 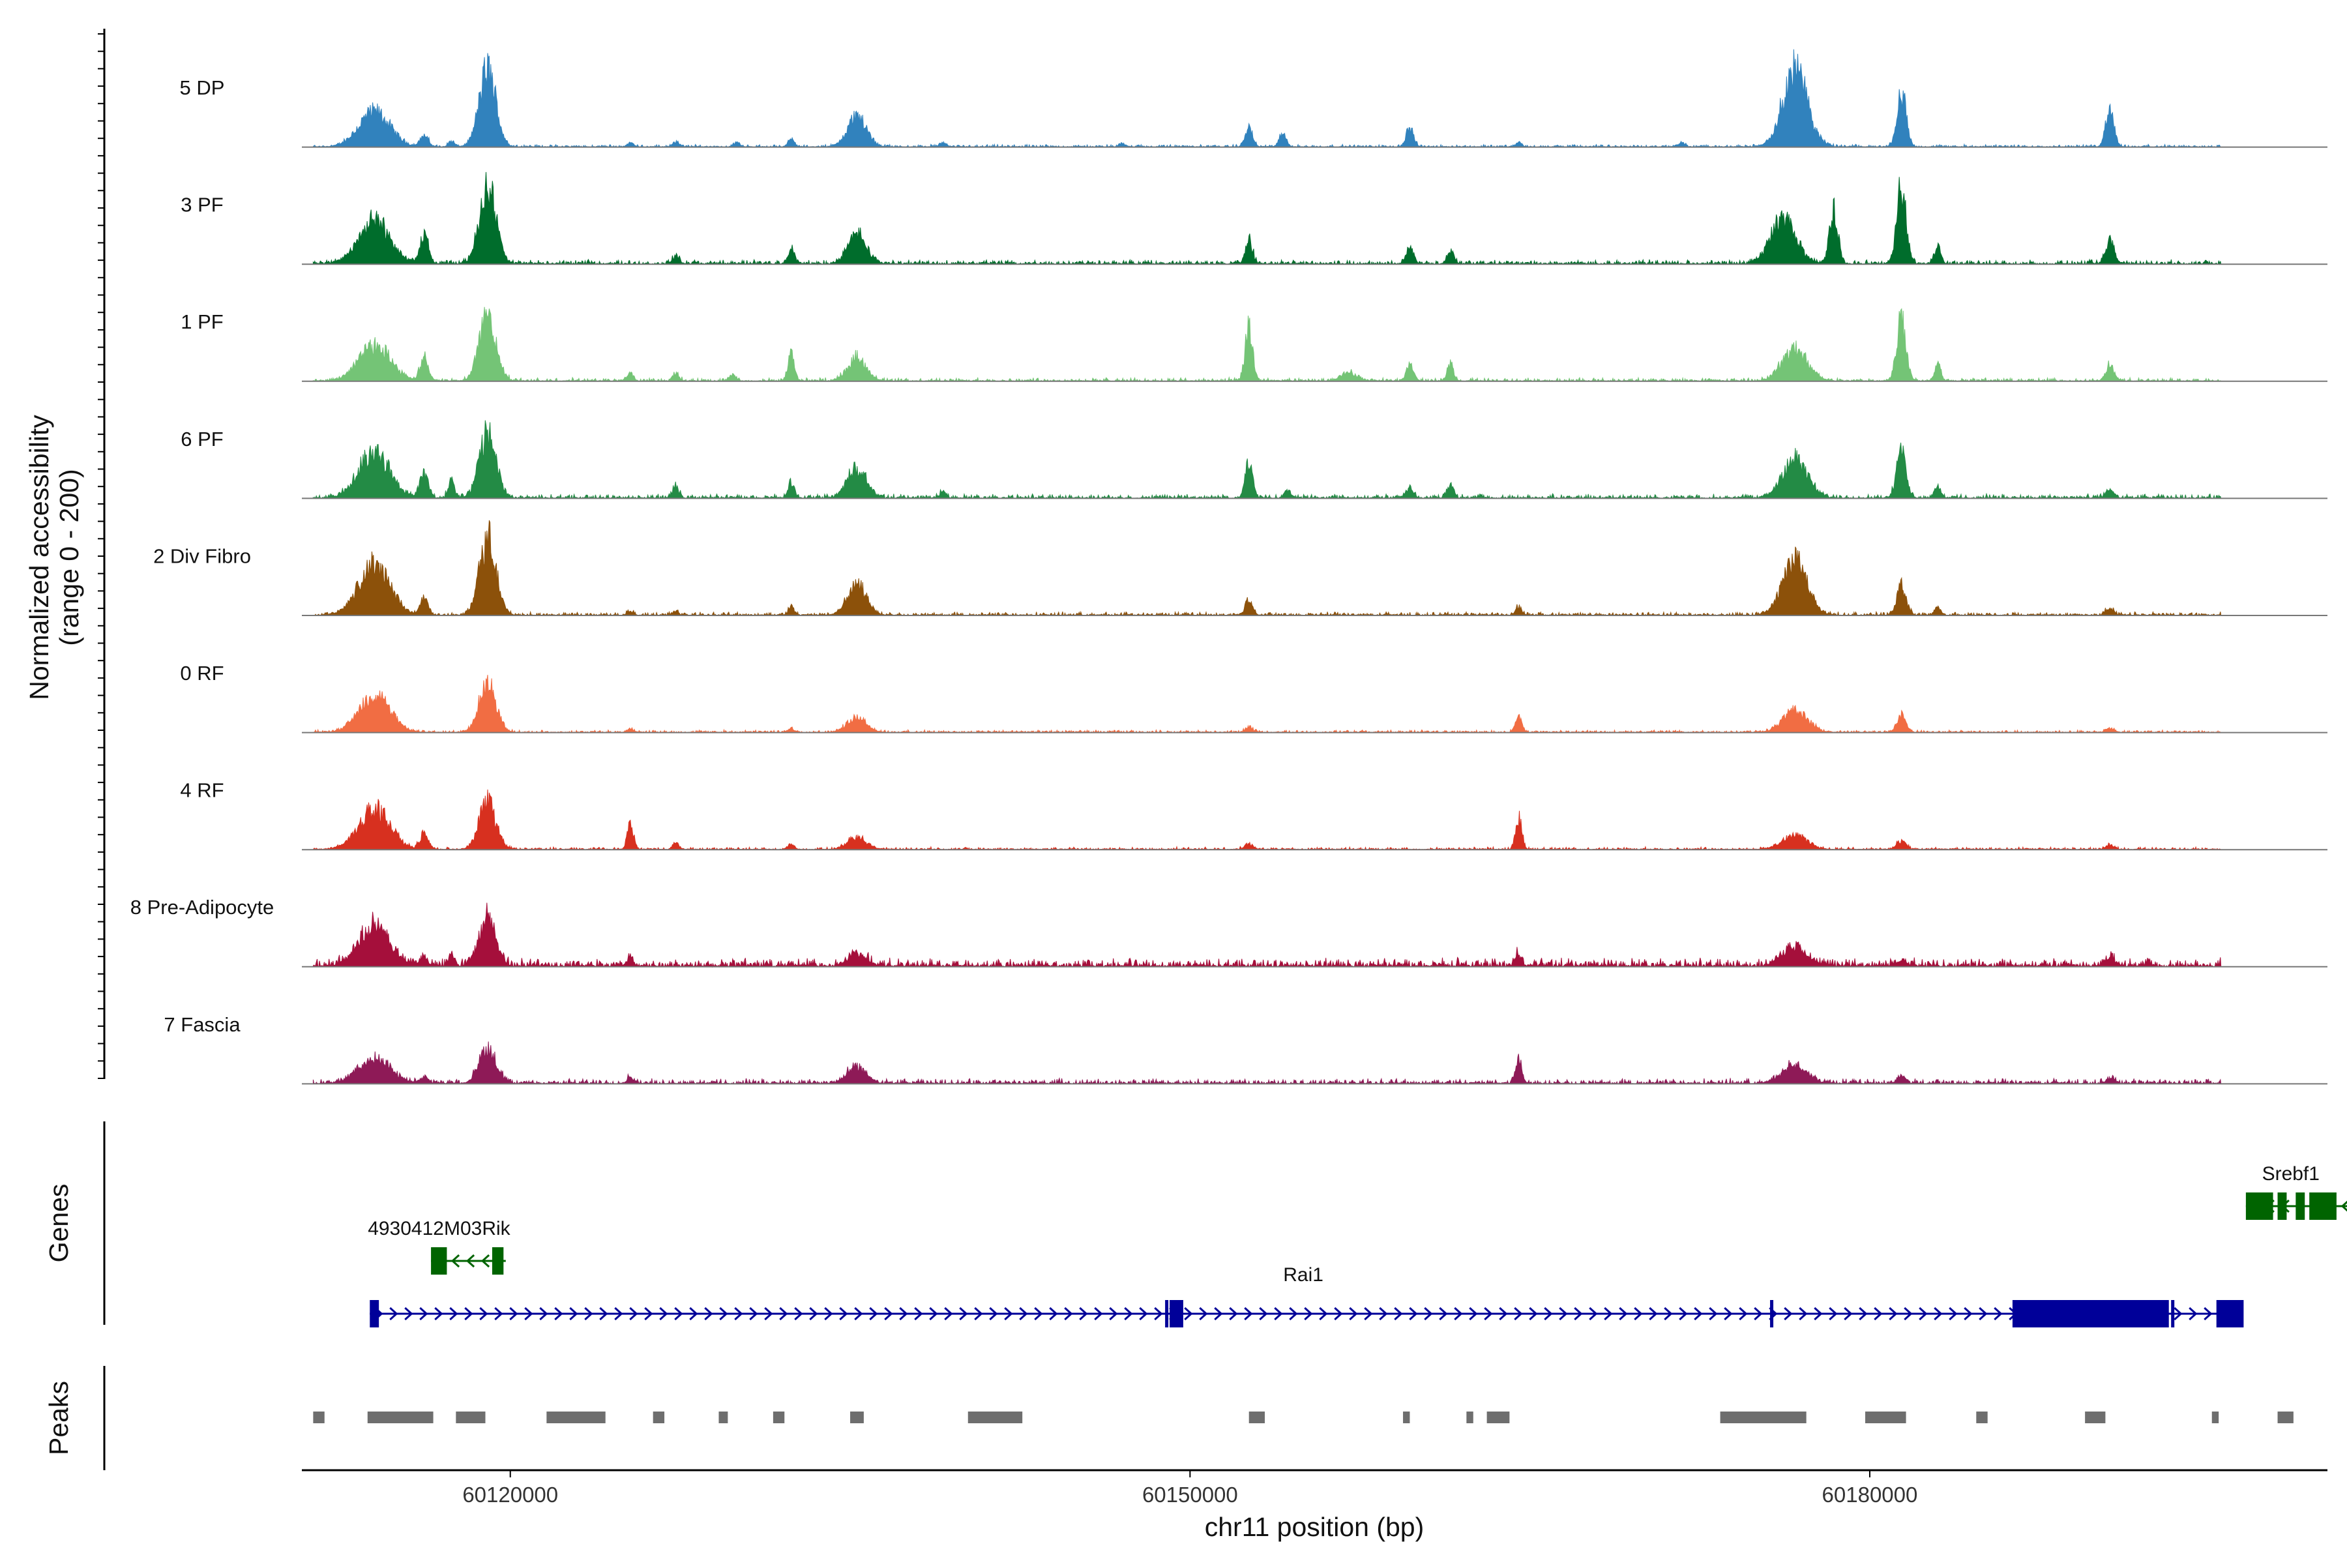 I want to click on track-label: 5 DP, so click(x=202, y=88).